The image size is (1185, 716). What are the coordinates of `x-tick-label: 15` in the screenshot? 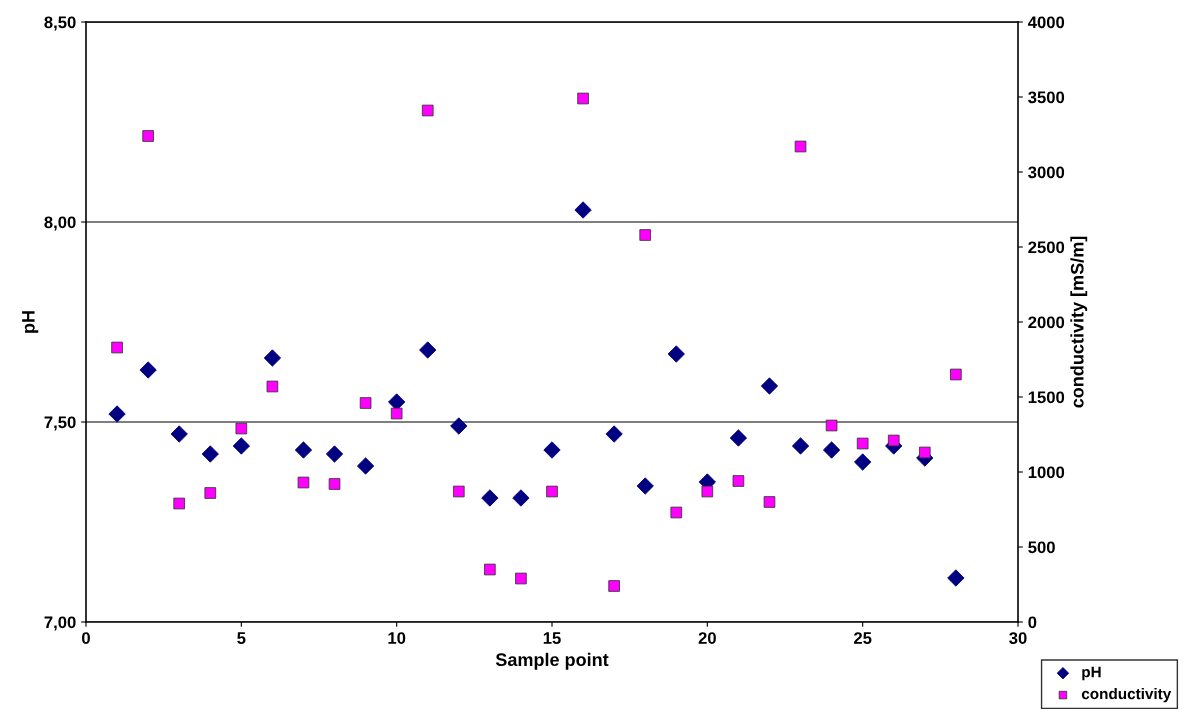 It's located at (552, 638).